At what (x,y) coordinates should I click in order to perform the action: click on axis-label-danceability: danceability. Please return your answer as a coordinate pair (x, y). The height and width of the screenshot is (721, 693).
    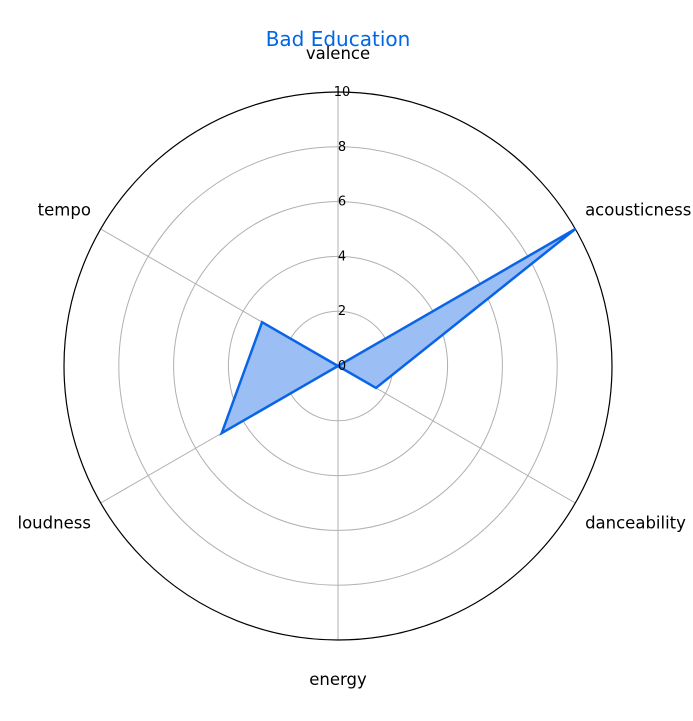
    Looking at the image, I should click on (635, 523).